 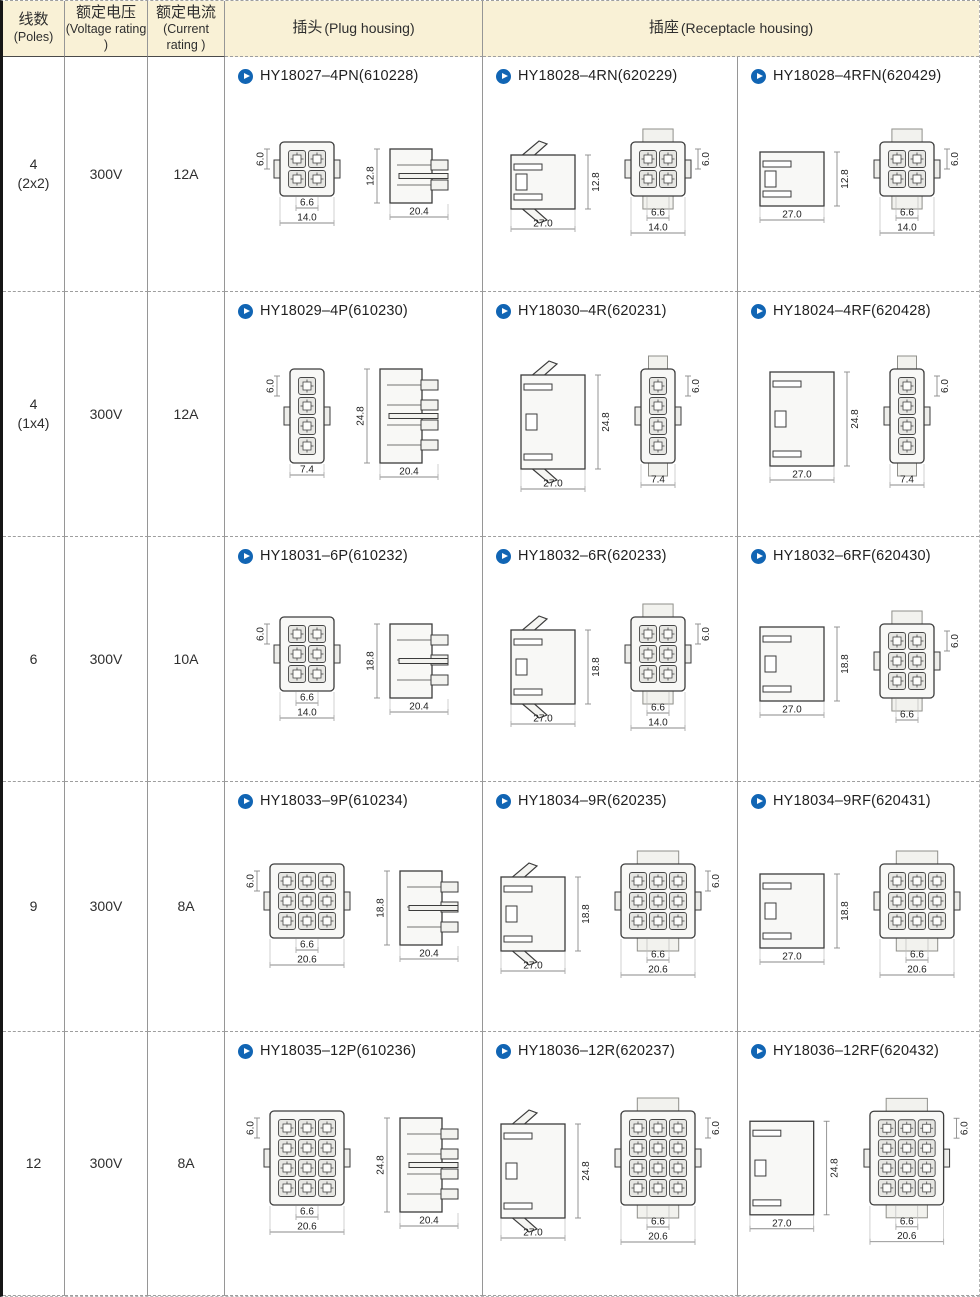 What do you see at coordinates (33, 20) in the screenshot?
I see `header-poles-zh: 线数` at bounding box center [33, 20].